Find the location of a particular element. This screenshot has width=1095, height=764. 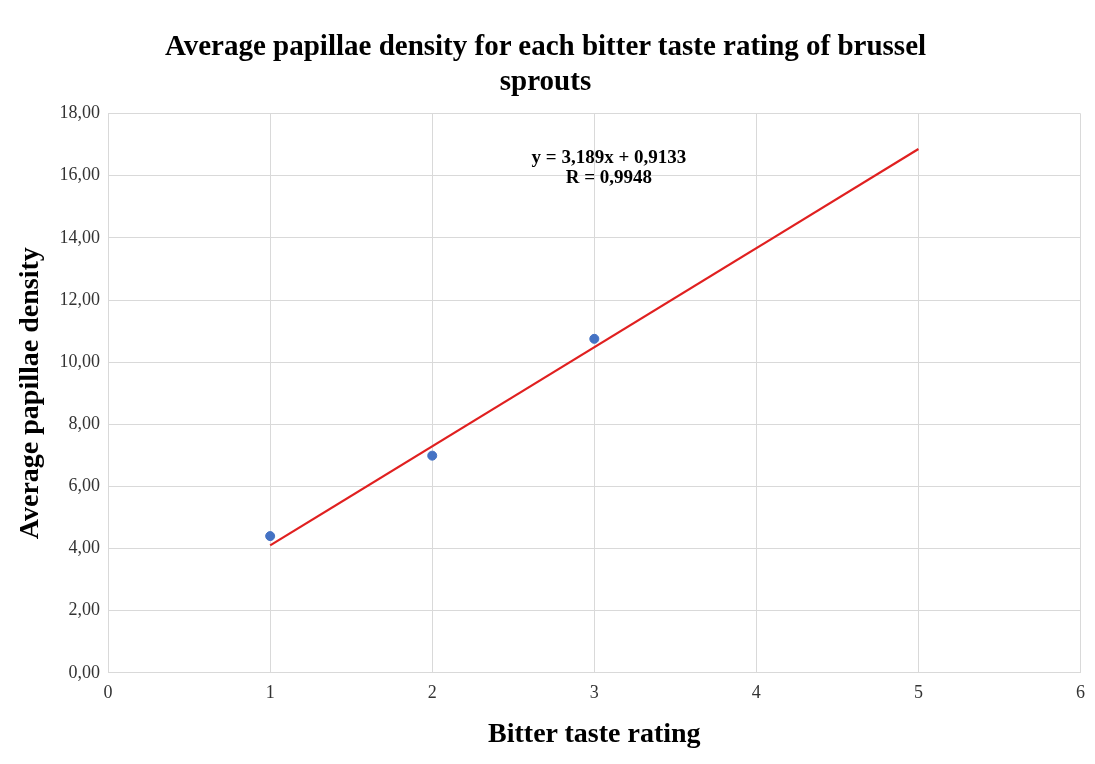

x-tick-label: 5 is located at coordinates (918, 692).